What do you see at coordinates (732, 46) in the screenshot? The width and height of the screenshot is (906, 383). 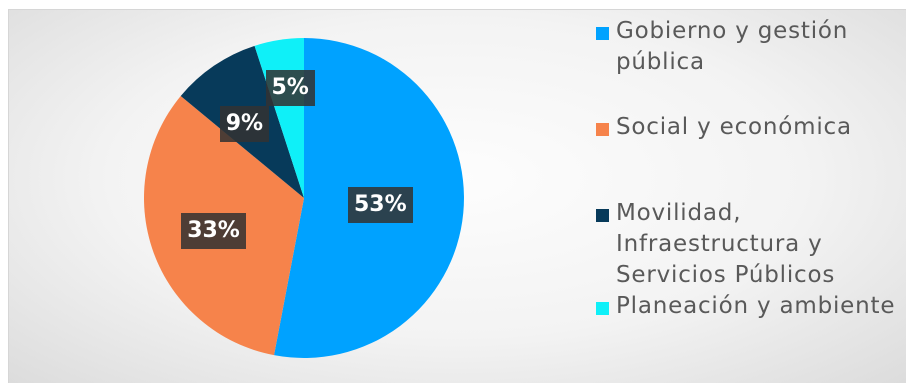 I see `legend-label: Gobierno y gestión pública` at bounding box center [732, 46].